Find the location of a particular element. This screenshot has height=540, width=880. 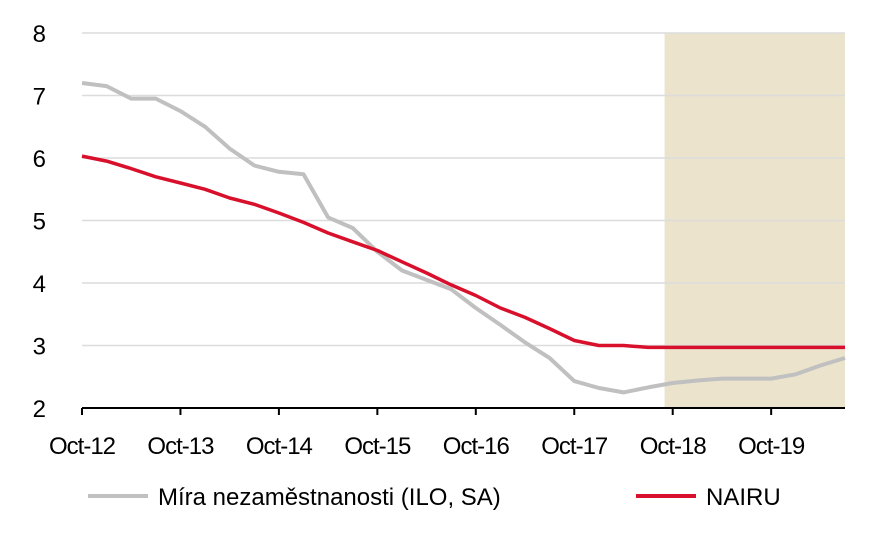

y-tick-label: 5 is located at coordinates (39, 222).